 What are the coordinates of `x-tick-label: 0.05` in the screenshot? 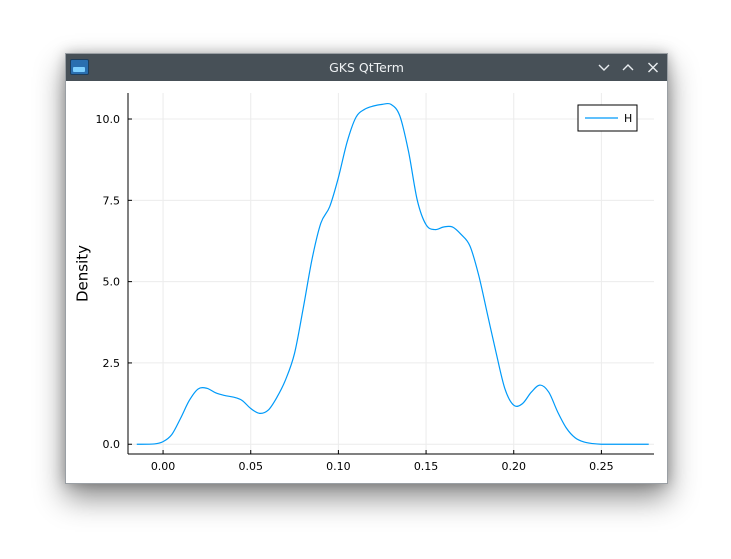 It's located at (250, 466).